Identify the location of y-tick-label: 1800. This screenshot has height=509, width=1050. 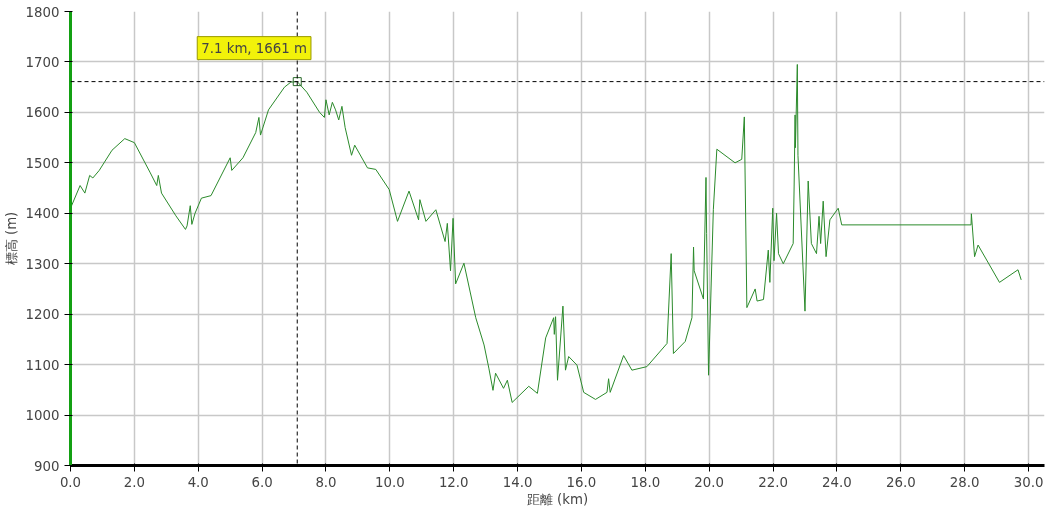
(42, 12).